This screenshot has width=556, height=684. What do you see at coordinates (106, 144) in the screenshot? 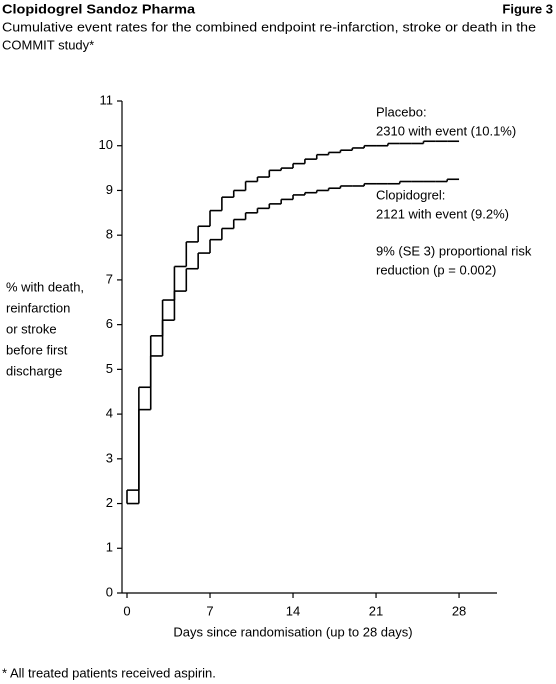
I see `y-tick-label: 10` at bounding box center [106, 144].